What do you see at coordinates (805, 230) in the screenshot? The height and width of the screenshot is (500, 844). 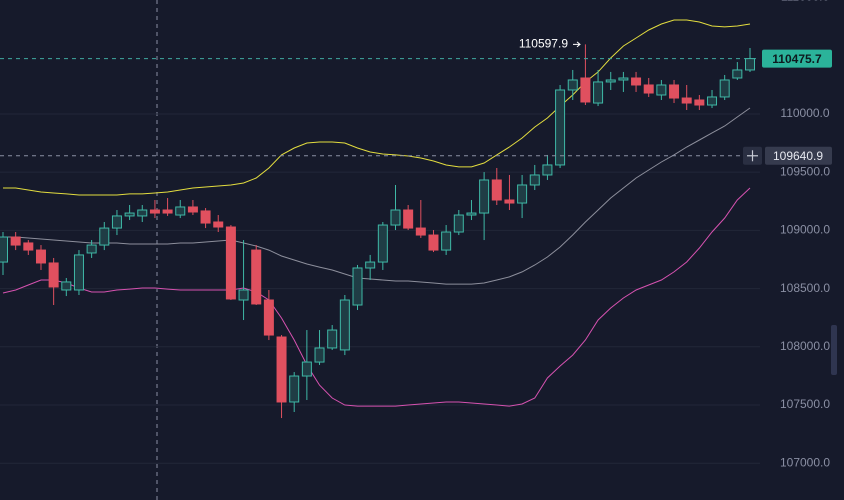 I see `y-tick-label: 109000.0` at bounding box center [805, 230].